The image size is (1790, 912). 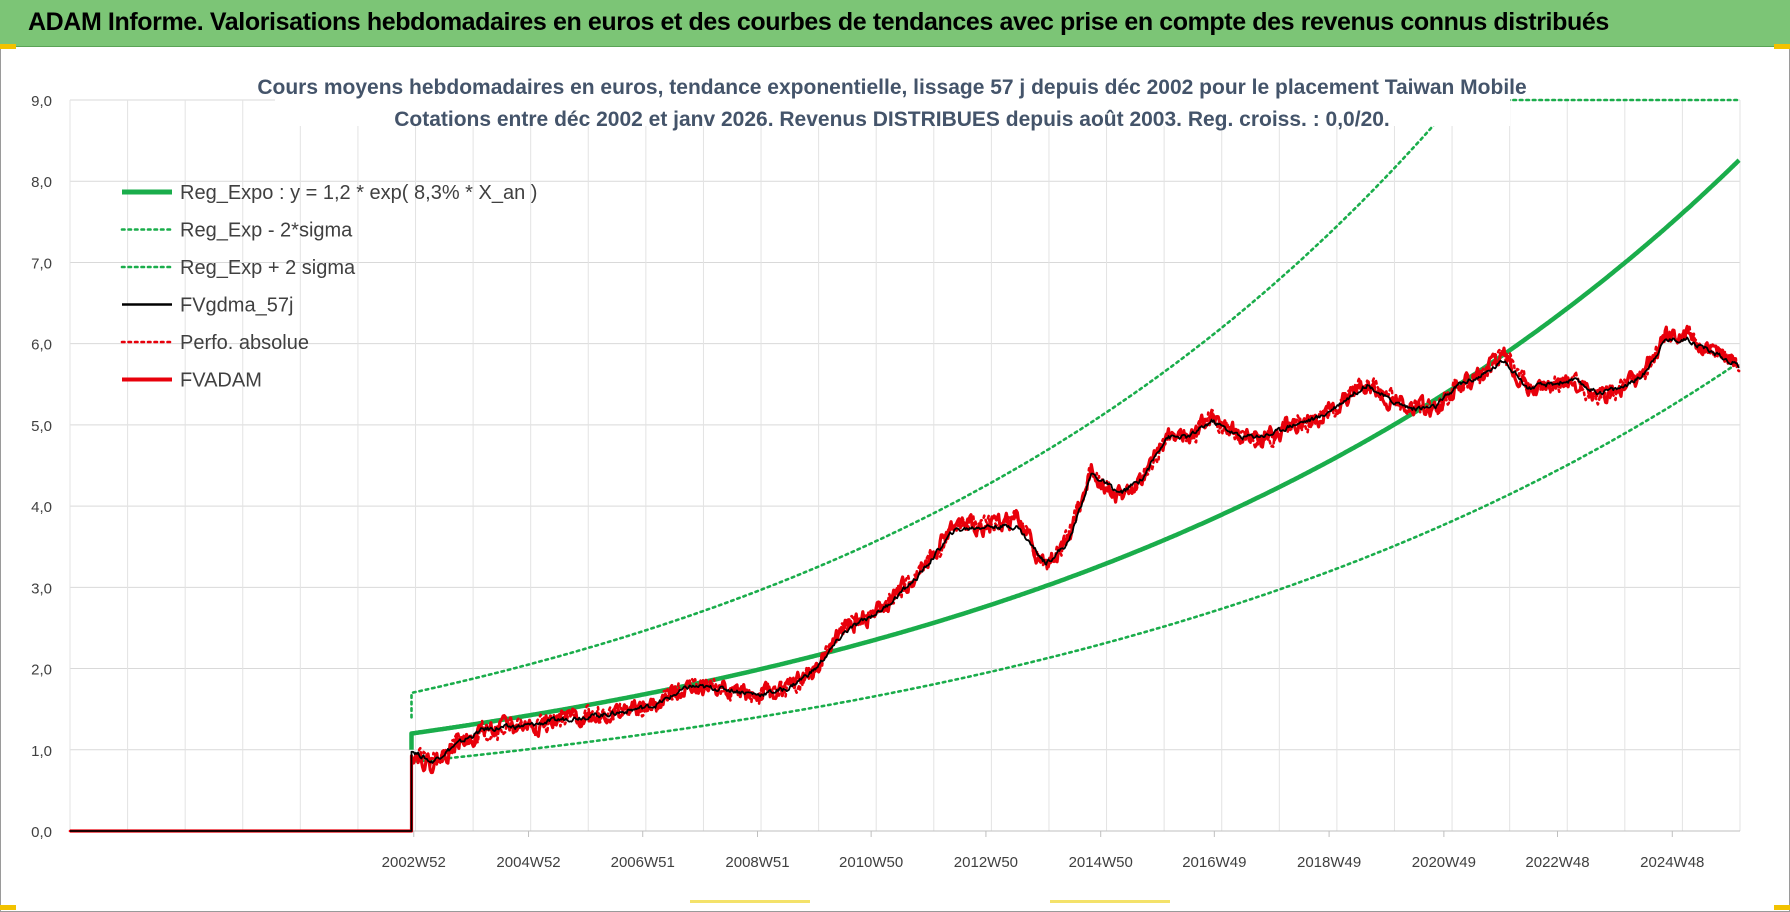 I want to click on x-tick-label: 2004W52, so click(x=528, y=862).